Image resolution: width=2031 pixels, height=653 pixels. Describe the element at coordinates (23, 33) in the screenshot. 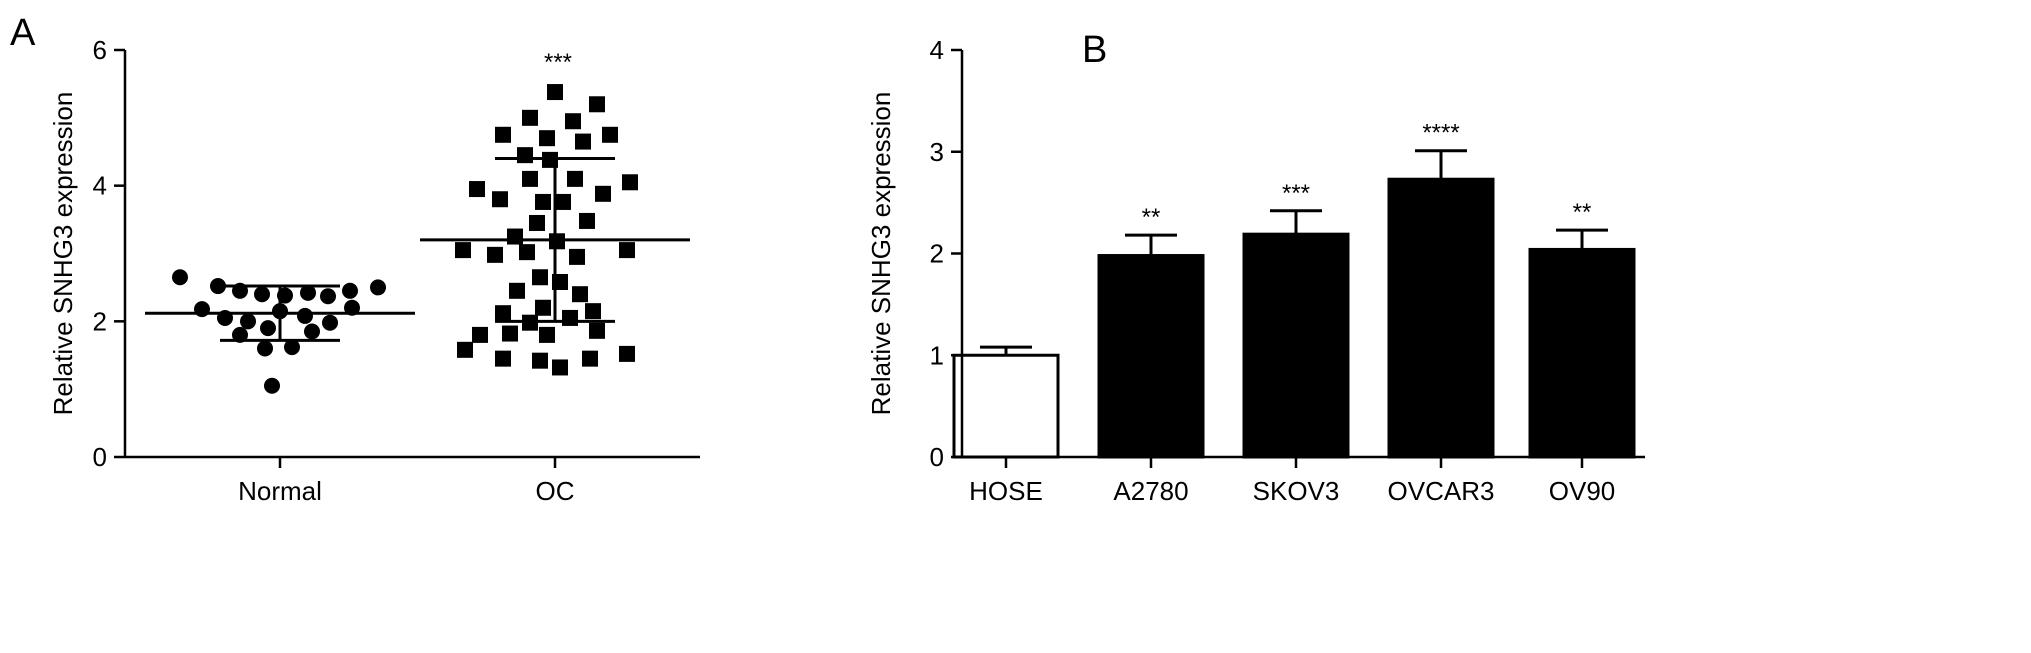

I see `panel-a-letter: A` at that location.